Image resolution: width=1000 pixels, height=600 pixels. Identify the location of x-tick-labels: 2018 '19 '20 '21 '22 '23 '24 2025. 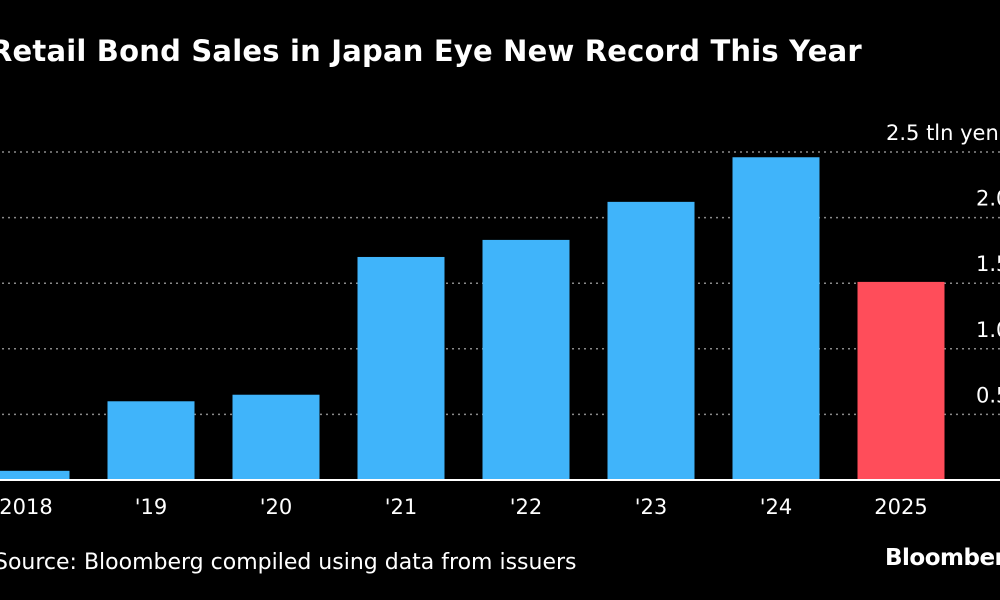
(464, 507).